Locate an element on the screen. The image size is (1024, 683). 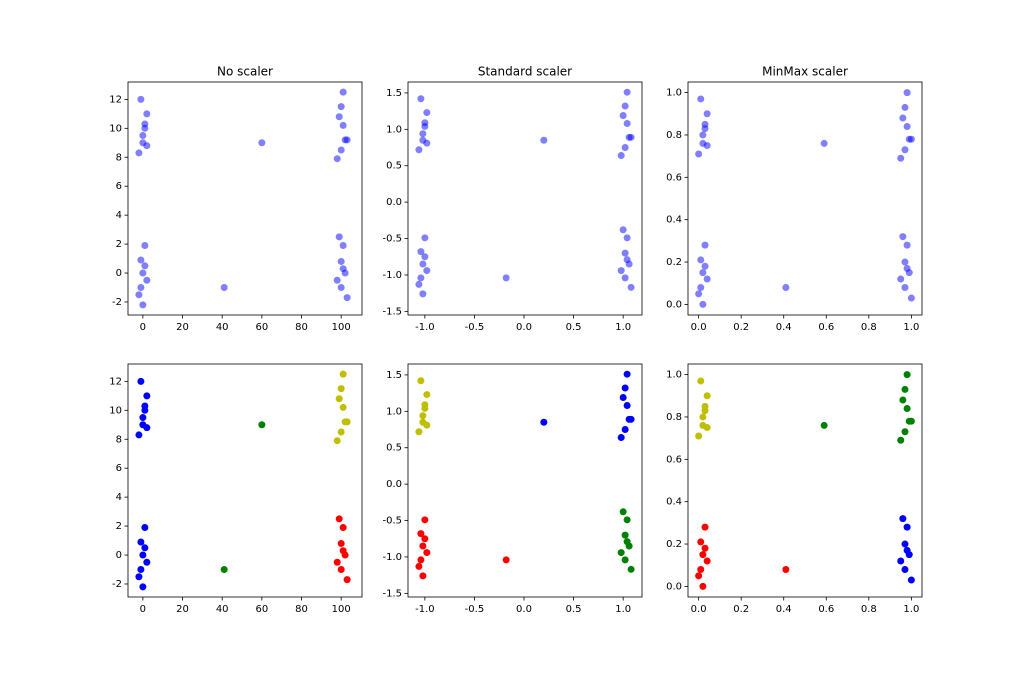
y-tick-label: 0.5 is located at coordinates (394, 448).